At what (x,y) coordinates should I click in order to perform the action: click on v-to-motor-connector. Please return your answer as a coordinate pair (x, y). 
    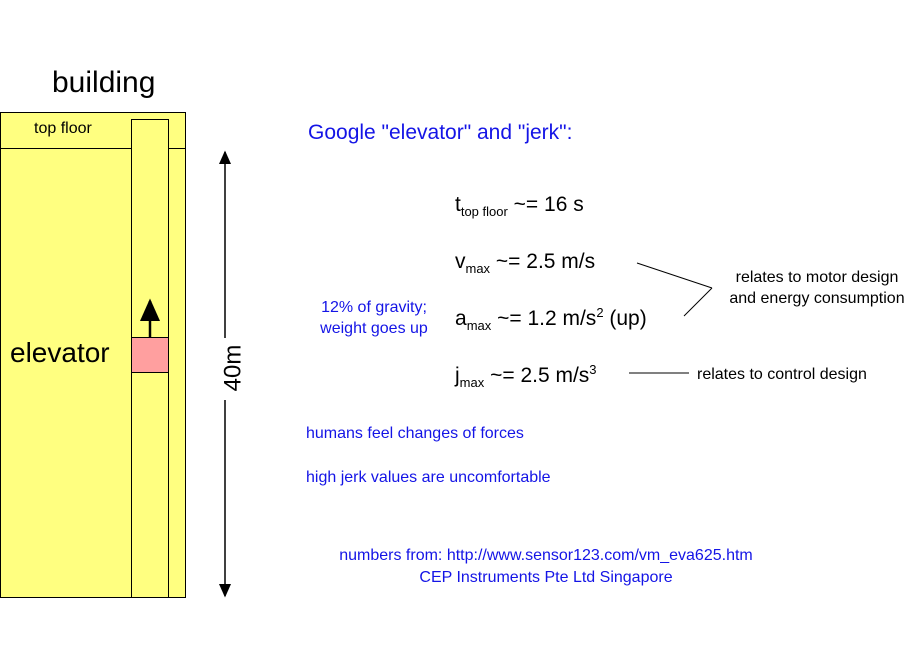
    Looking at the image, I should click on (674, 275).